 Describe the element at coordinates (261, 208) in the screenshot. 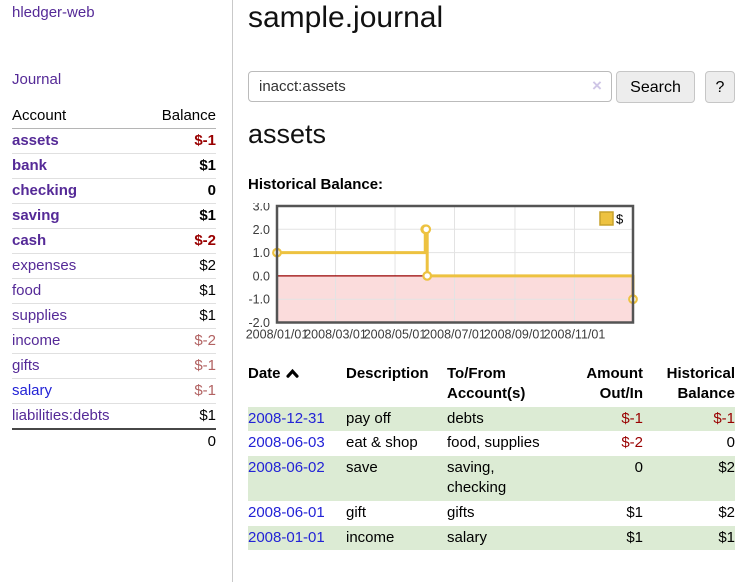

I see `svg-text: 3.0` at that location.